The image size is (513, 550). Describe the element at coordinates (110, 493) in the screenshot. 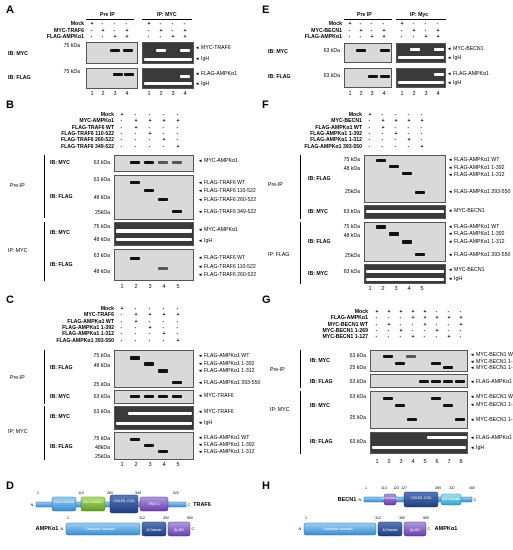

I see `residue-number: 260` at that location.